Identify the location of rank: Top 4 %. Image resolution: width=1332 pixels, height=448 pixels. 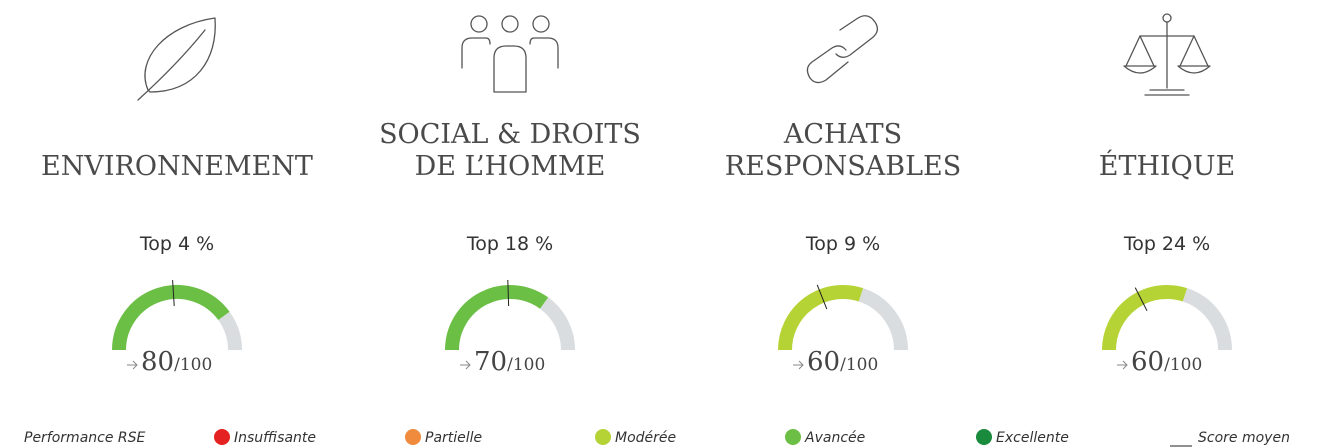
(176, 244).